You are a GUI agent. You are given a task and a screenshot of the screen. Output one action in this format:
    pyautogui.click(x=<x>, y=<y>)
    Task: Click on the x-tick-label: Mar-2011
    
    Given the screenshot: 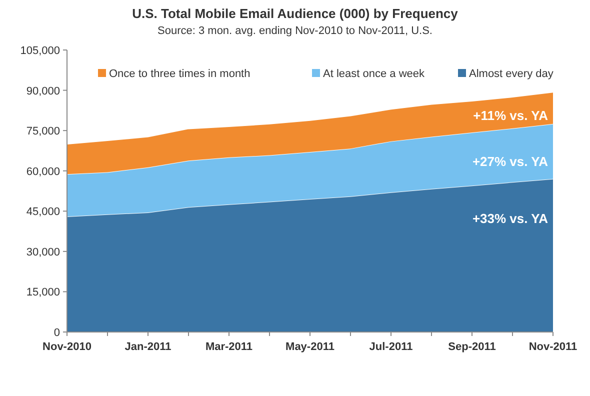 What is the action you would take?
    pyautogui.click(x=229, y=347)
    